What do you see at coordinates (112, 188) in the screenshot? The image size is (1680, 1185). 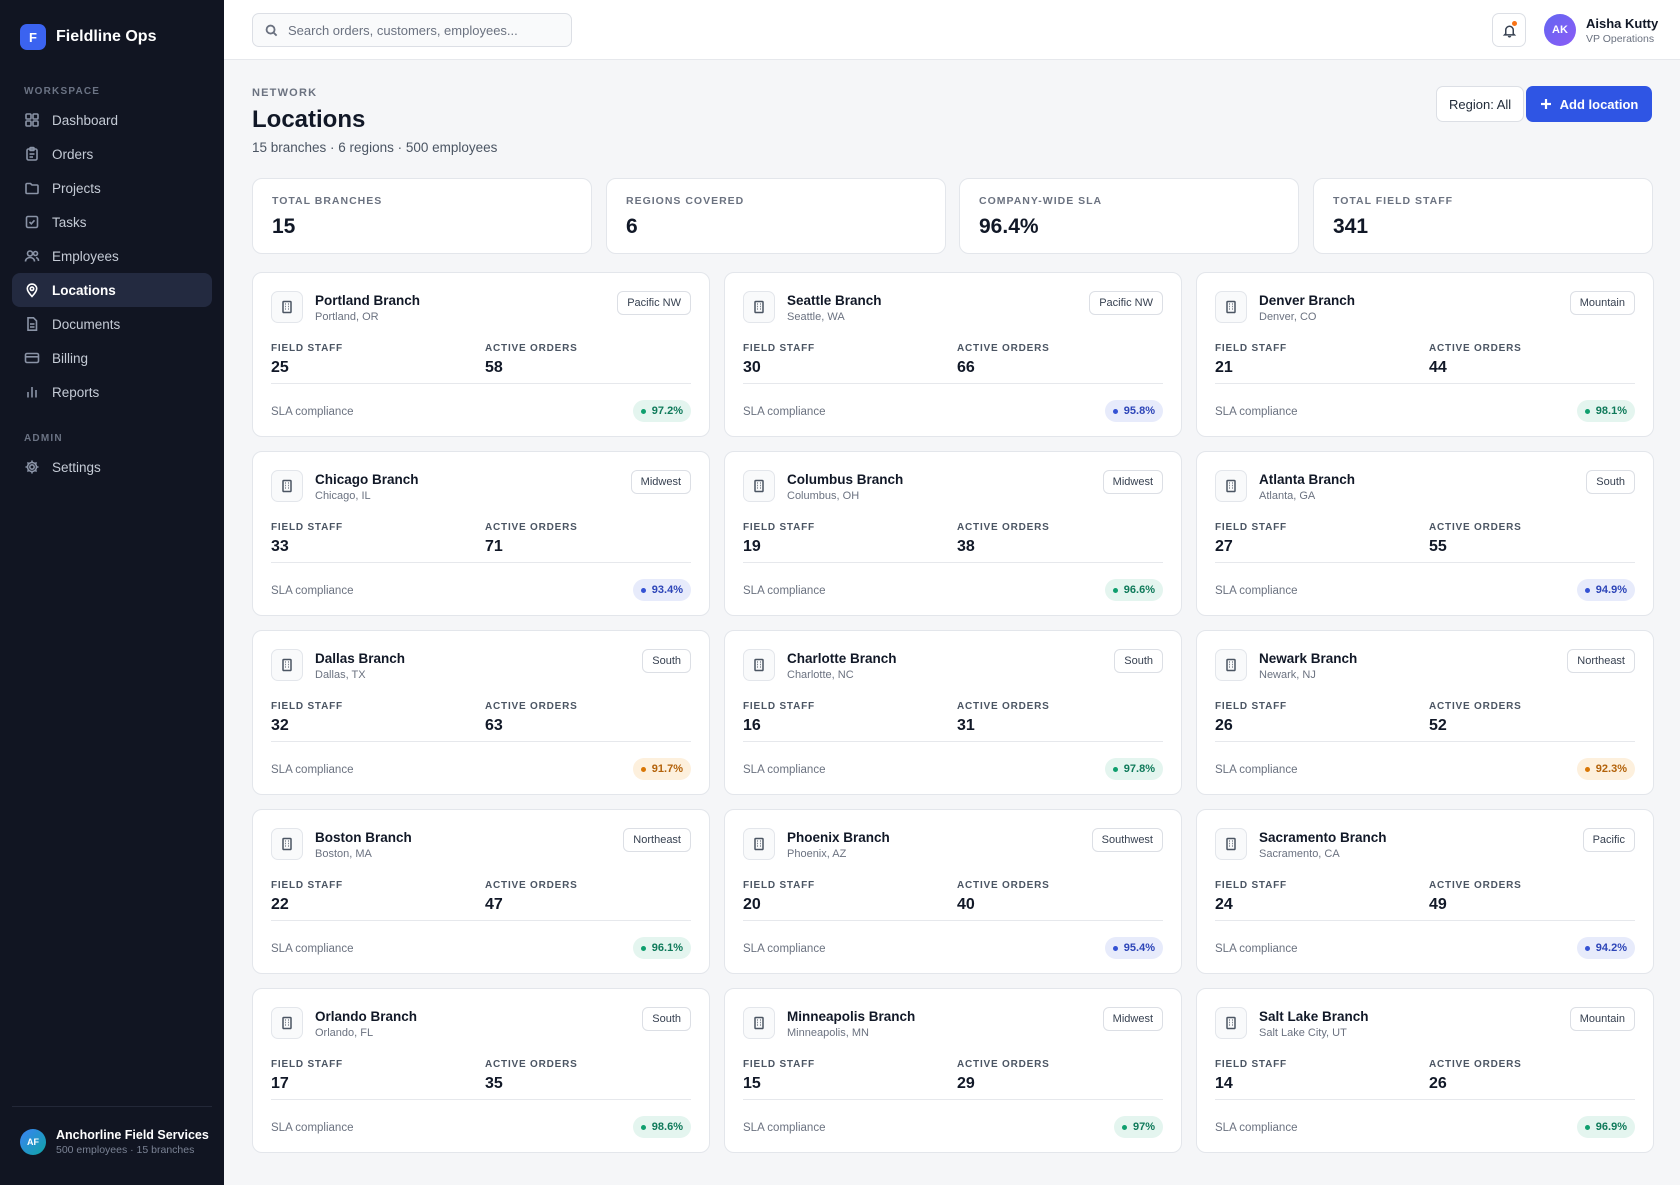 I see `sidebar-item-projects: Projects` at bounding box center [112, 188].